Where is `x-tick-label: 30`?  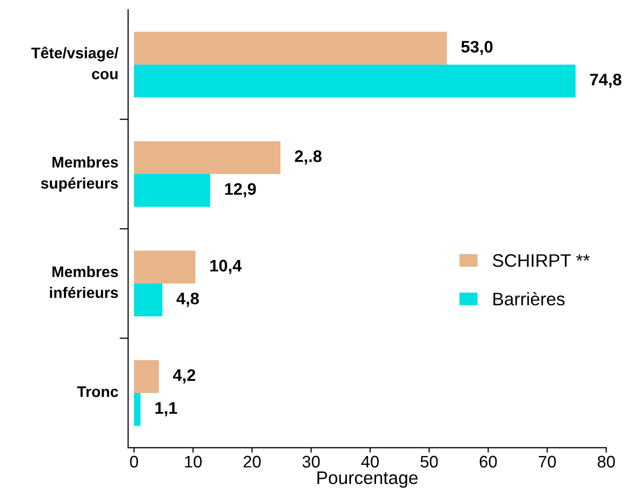 x-tick-label: 30 is located at coordinates (311, 462).